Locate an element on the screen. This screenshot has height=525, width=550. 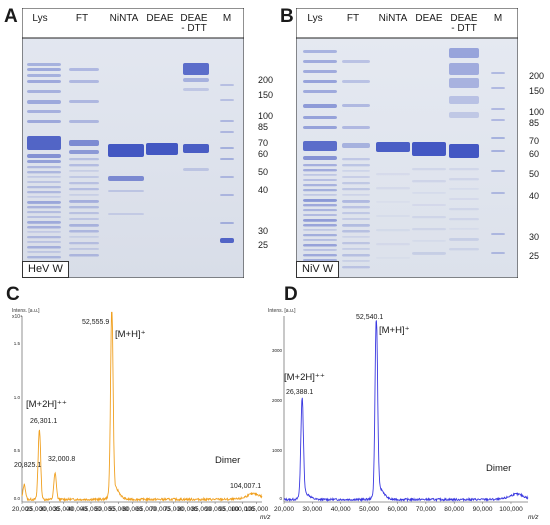
x-tick-label: 35,000 is located at coordinates (63, 509).